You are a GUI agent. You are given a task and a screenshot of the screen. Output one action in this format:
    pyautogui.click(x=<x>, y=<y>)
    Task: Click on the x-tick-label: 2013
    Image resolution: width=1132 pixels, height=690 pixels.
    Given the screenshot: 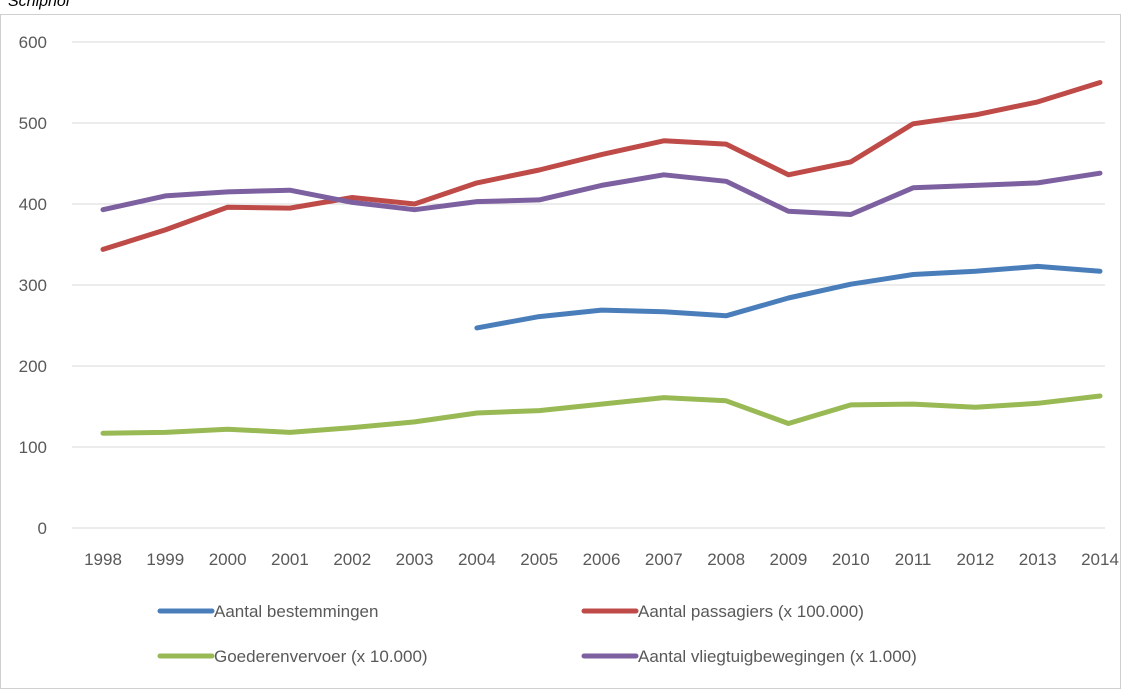 What is the action you would take?
    pyautogui.click(x=1038, y=559)
    